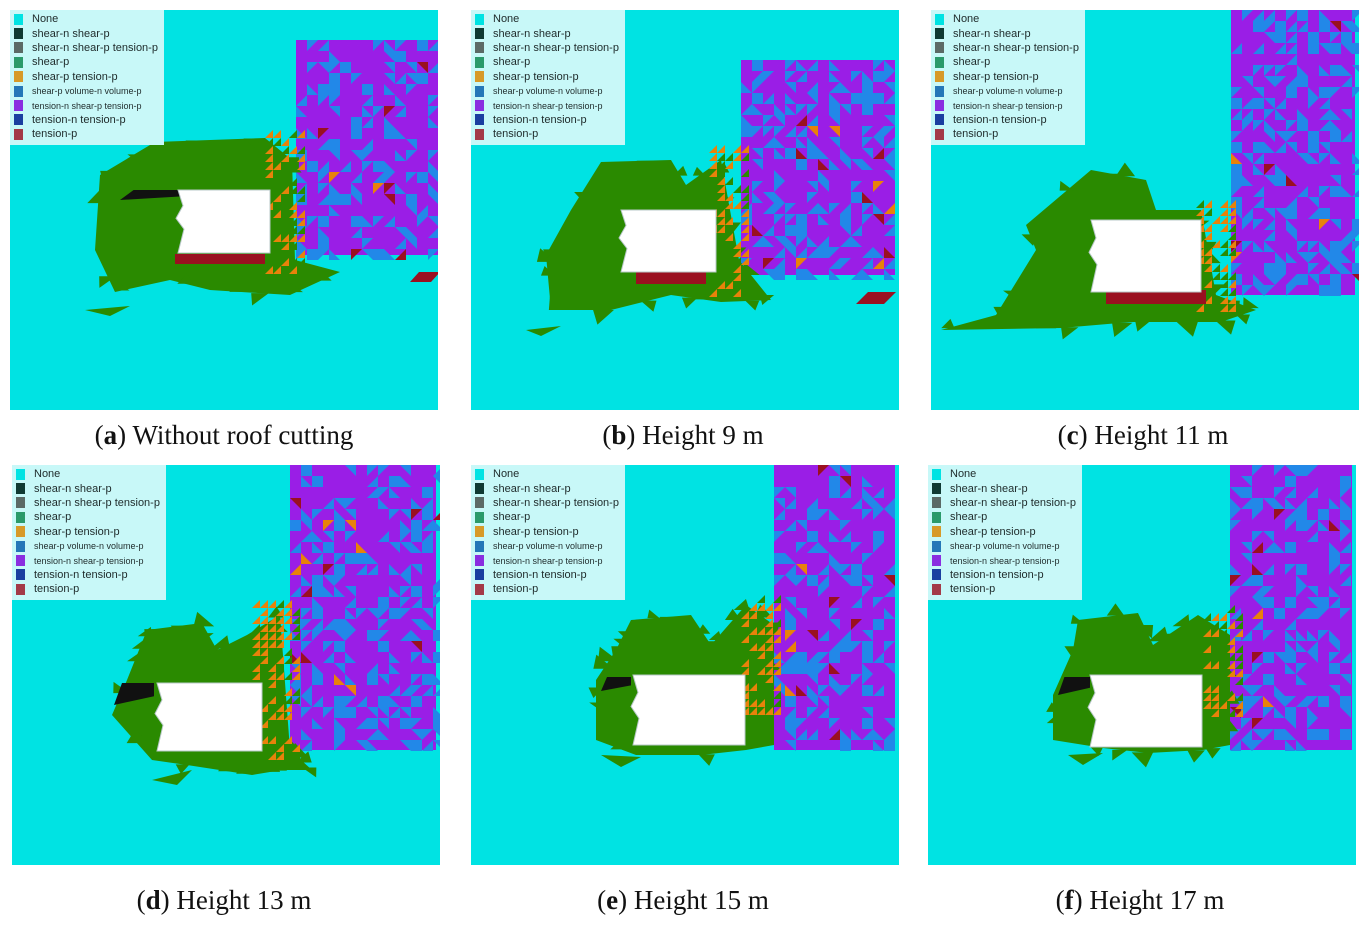  Describe the element at coordinates (1143, 435) in the screenshot. I see `panel-caption: (c) Height 11 m` at that location.